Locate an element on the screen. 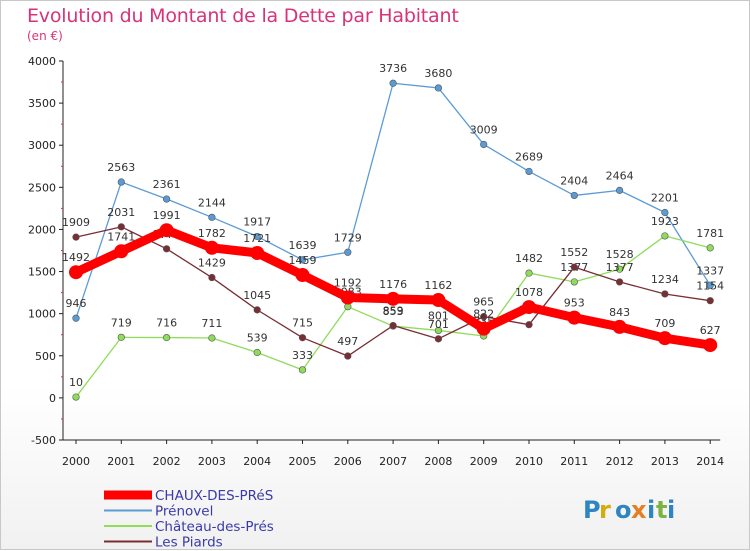 This screenshot has height=551, width=750. data-label: 2464 is located at coordinates (620, 175).